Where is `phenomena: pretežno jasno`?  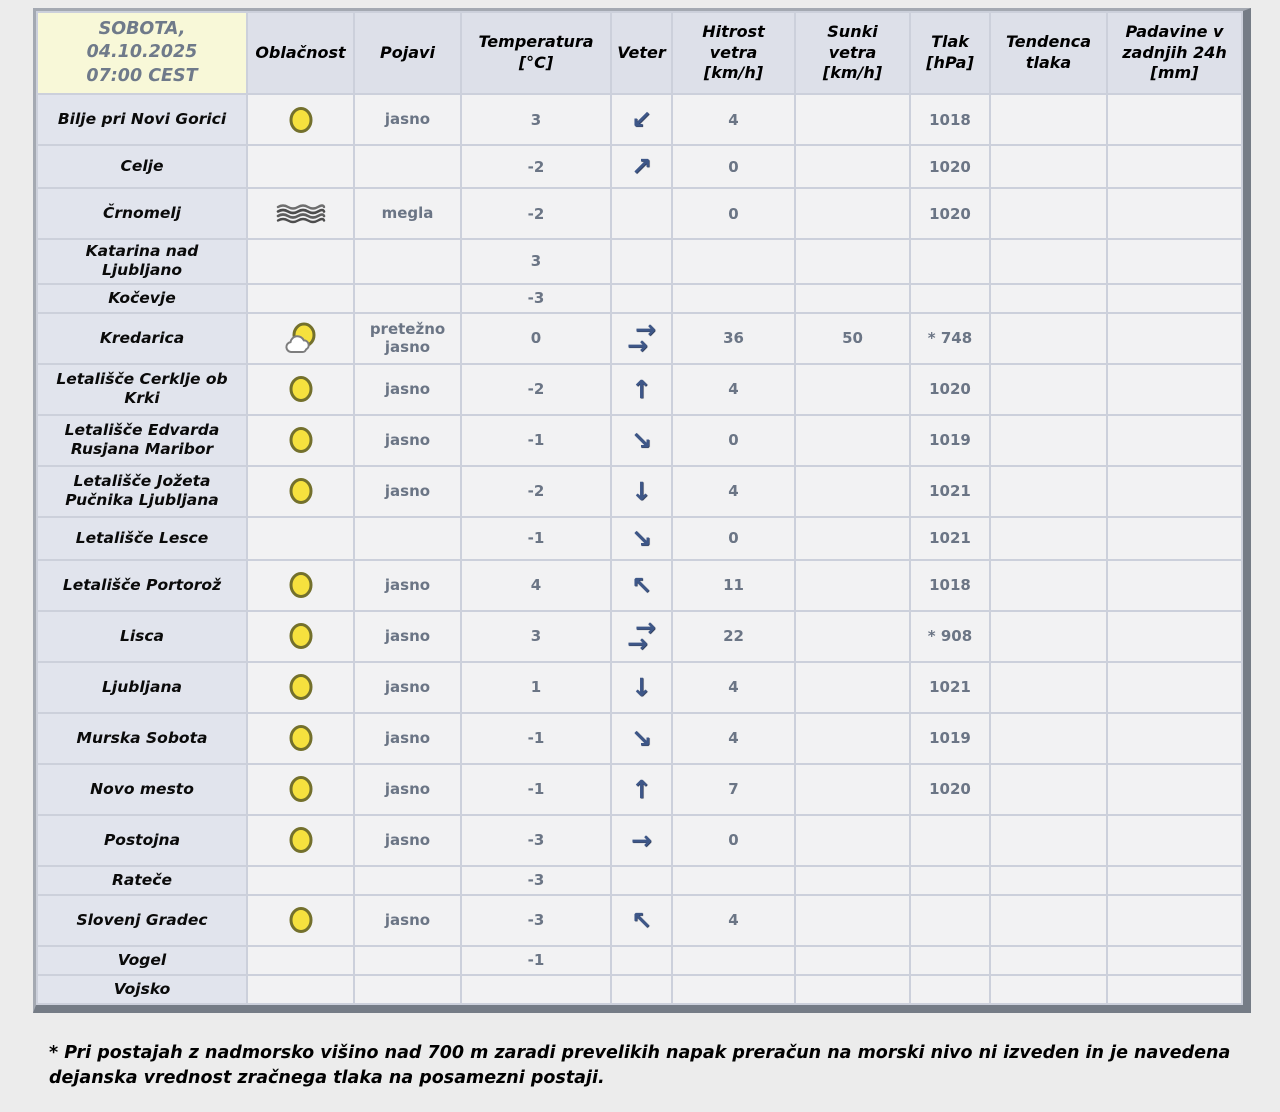
phenomena: pretežno jasno is located at coordinates (407, 338).